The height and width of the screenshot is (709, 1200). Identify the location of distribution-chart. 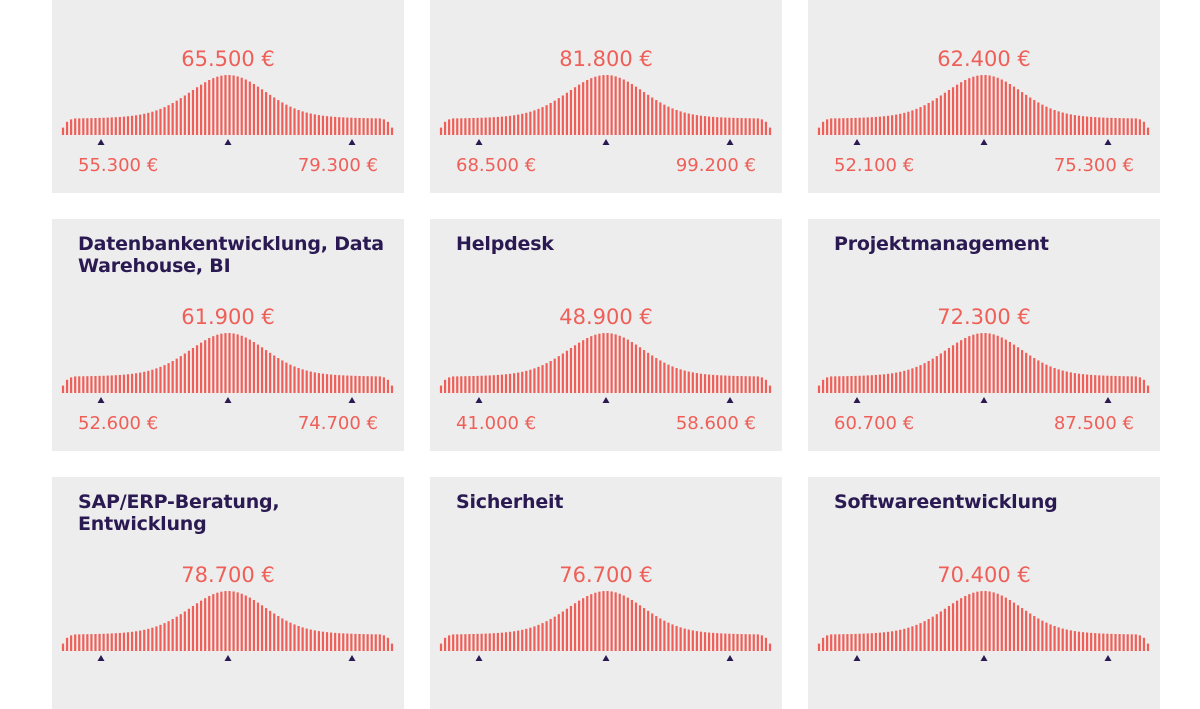
(983, 626).